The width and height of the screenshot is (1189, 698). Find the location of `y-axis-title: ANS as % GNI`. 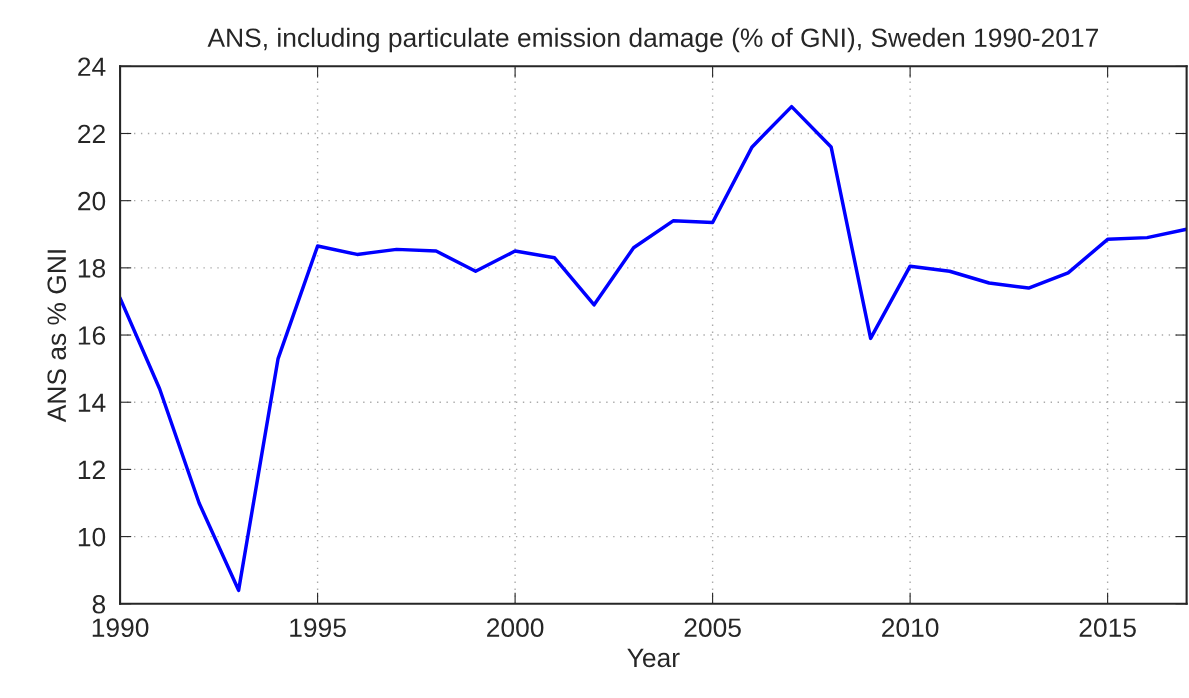

y-axis-title: ANS as % GNI is located at coordinates (57, 336).